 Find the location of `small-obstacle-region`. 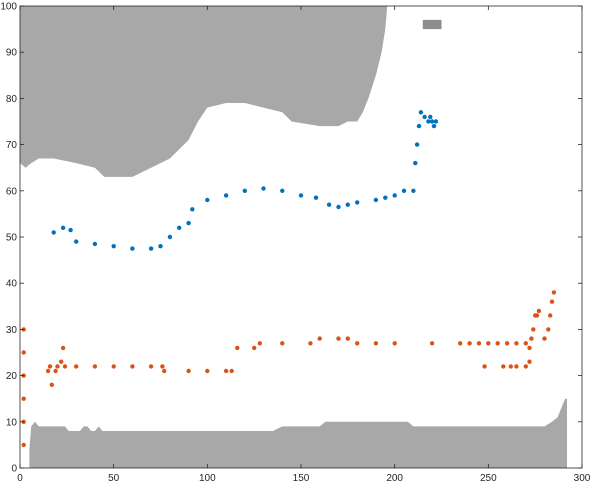

small-obstacle-region is located at coordinates (432, 24).